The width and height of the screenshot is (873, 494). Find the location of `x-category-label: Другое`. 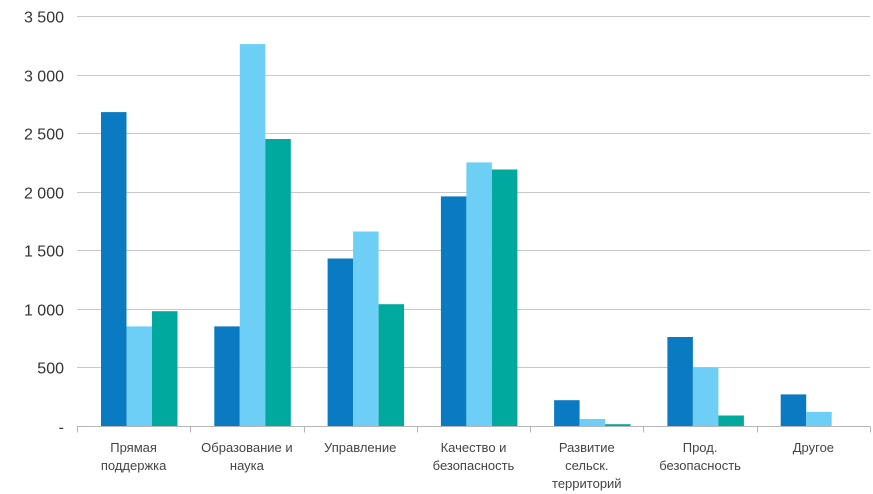

x-category-label: Другое is located at coordinates (813, 447).